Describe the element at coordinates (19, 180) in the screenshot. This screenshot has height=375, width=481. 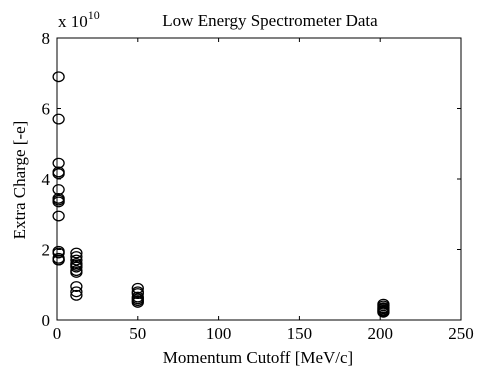
I see `y-axis-label: Extra Charge [-e]` at that location.